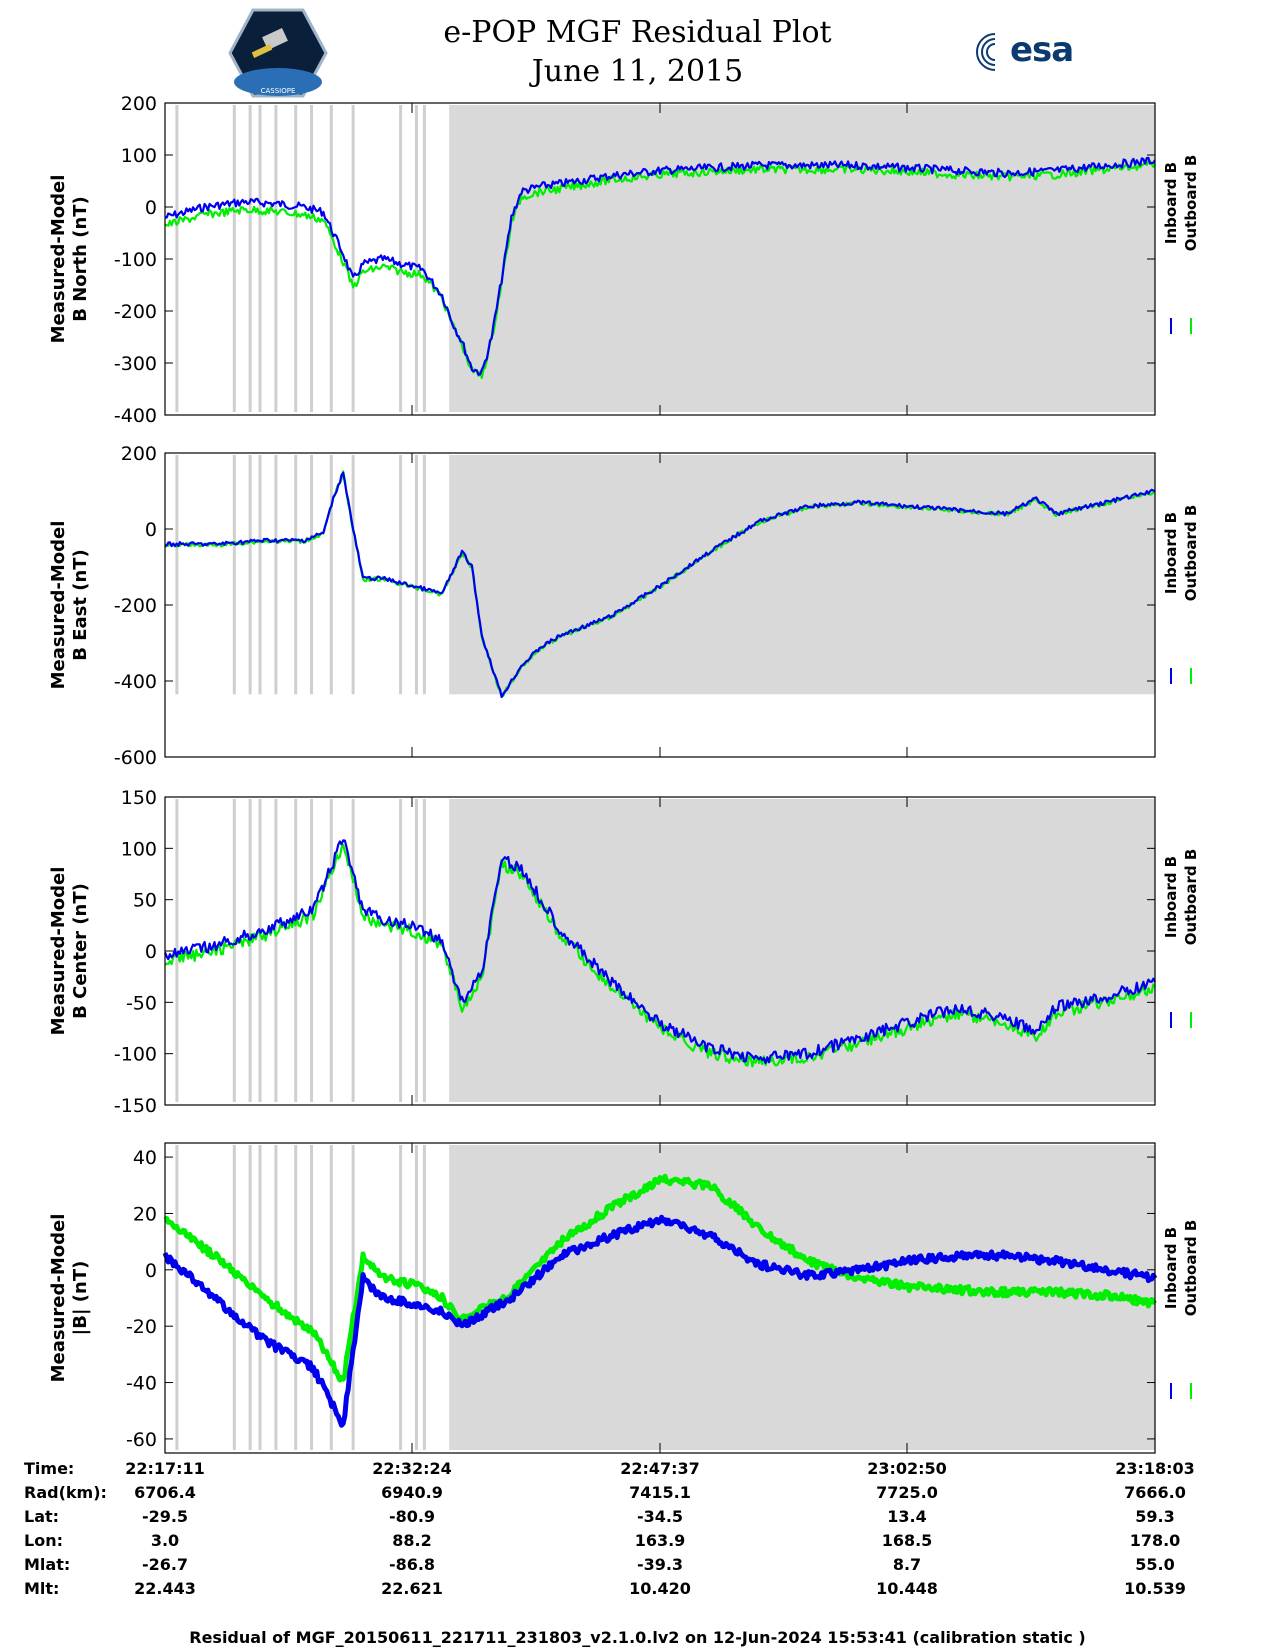 The width and height of the screenshot is (1275, 1650). I want to click on y-tick-label: -20, so click(141, 1327).